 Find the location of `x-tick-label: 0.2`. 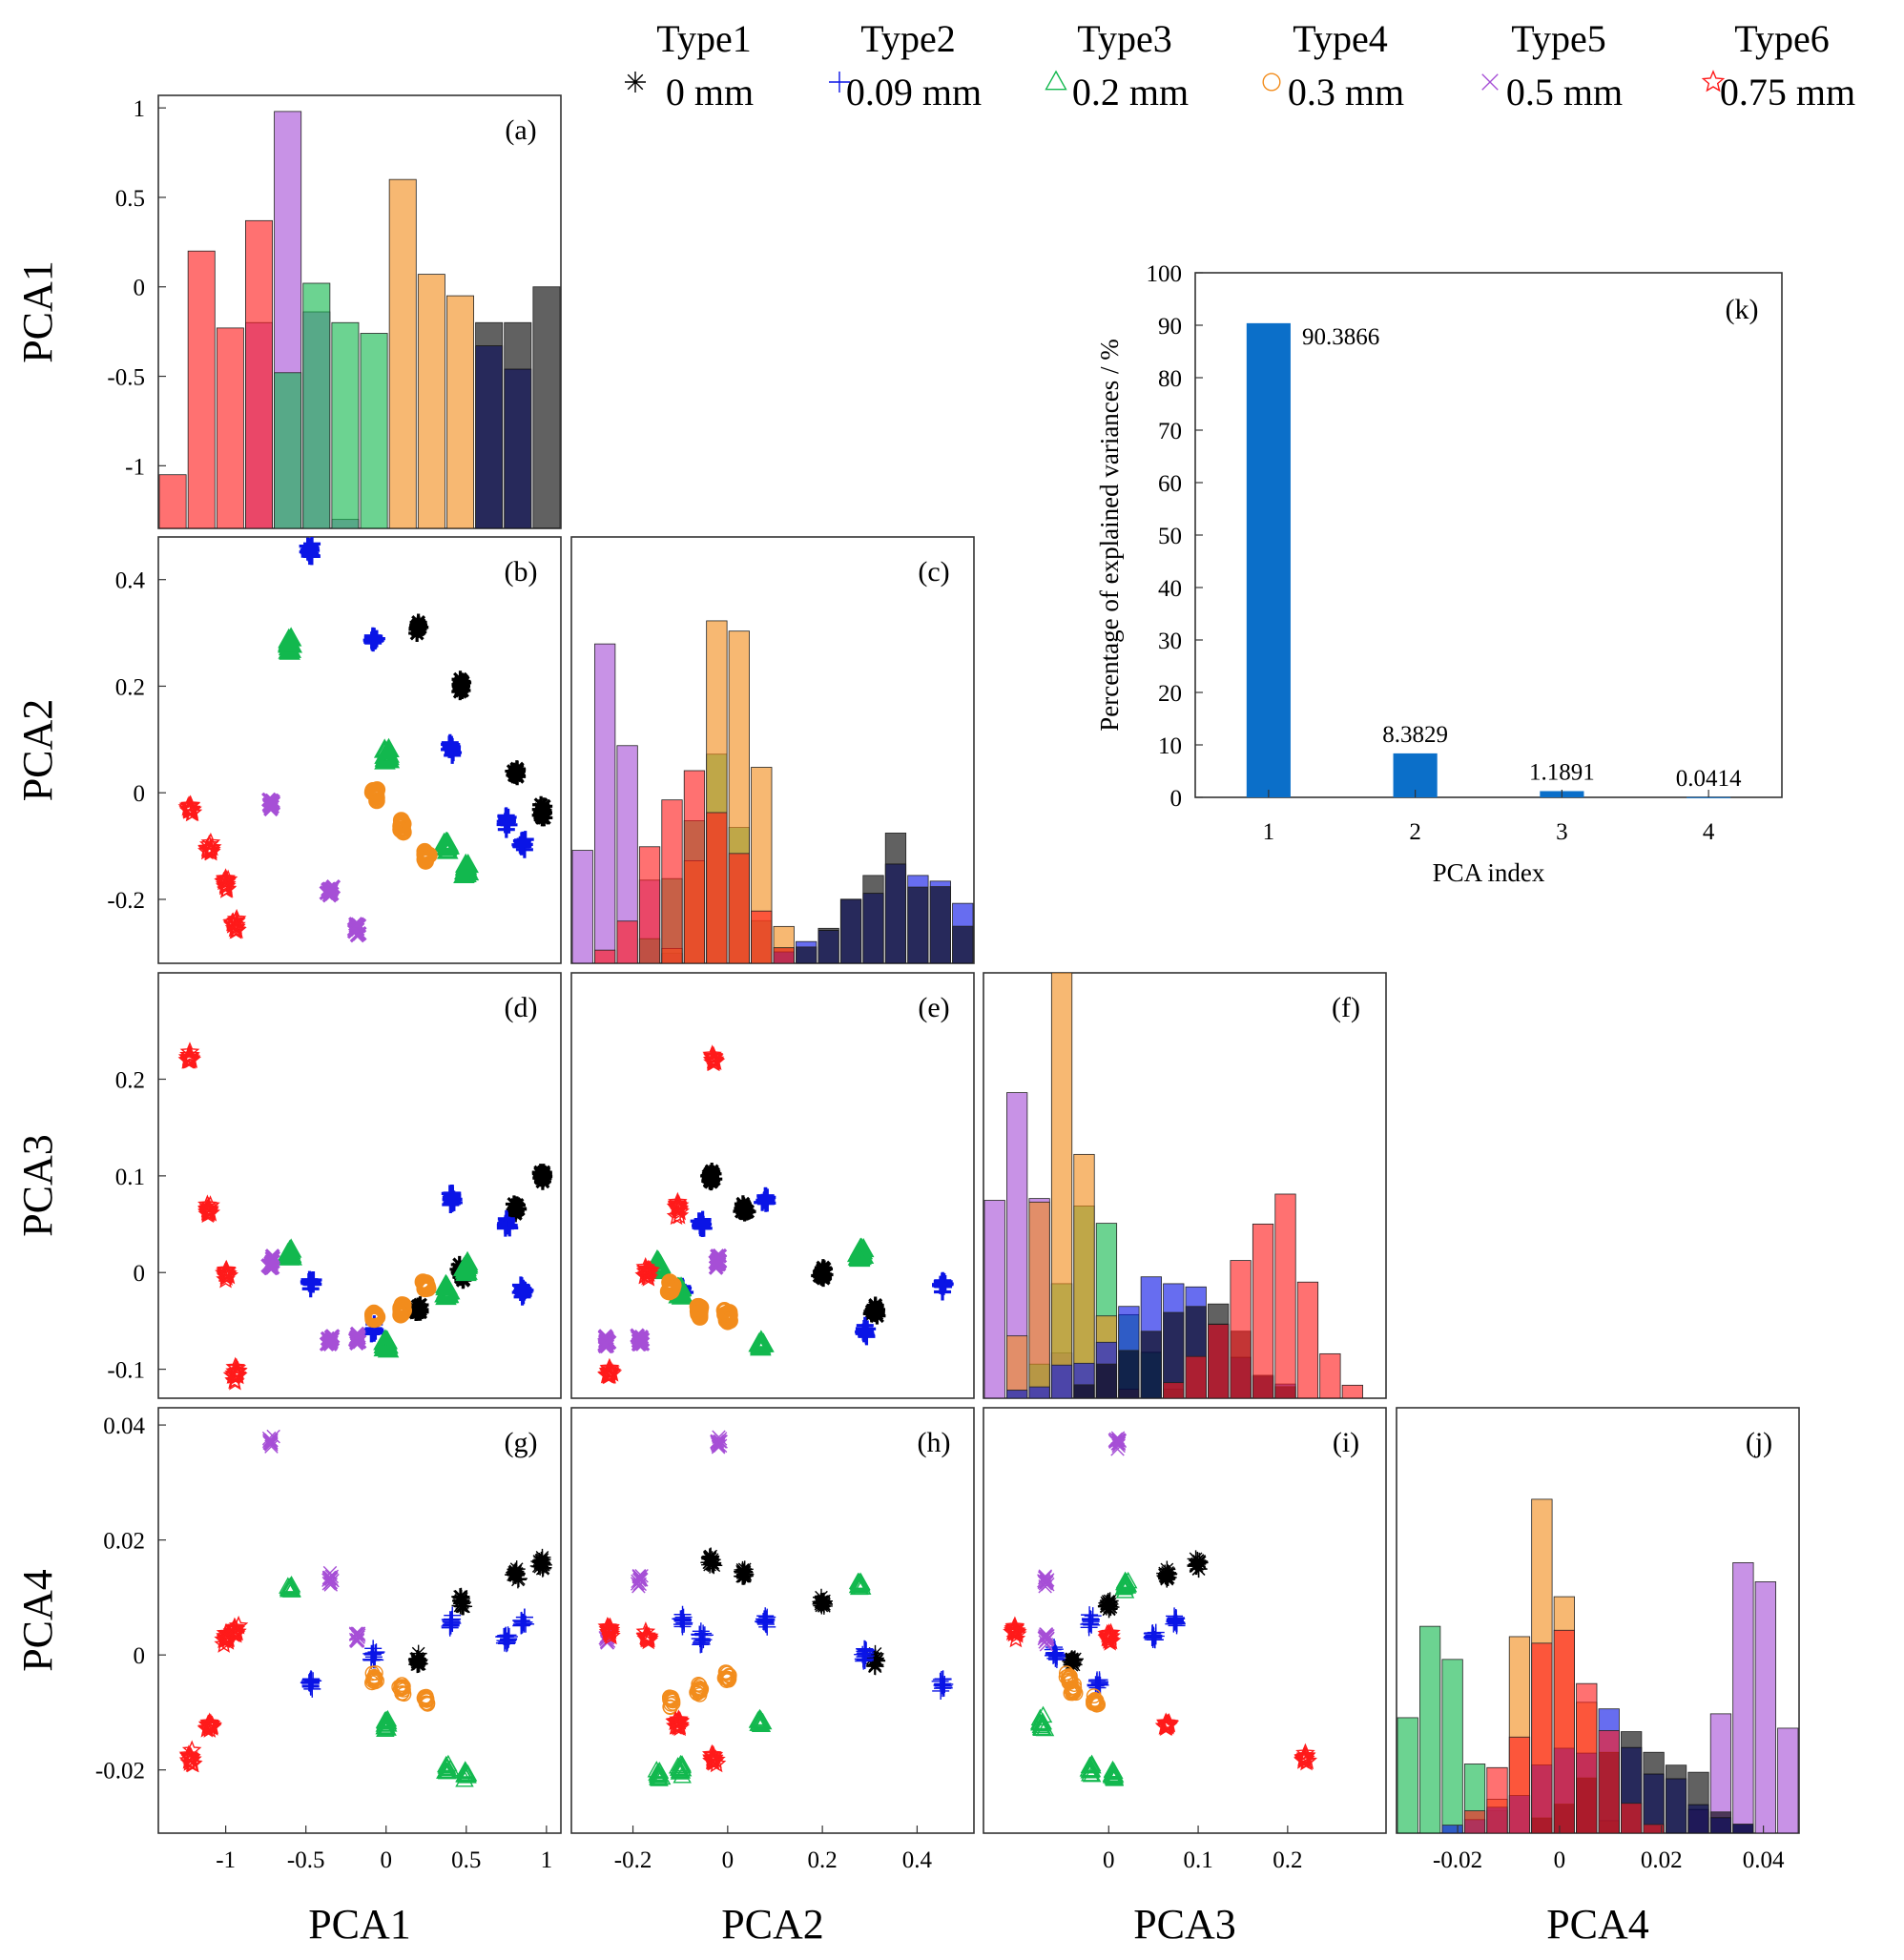

x-tick-label: 0.2 is located at coordinates (823, 1860).